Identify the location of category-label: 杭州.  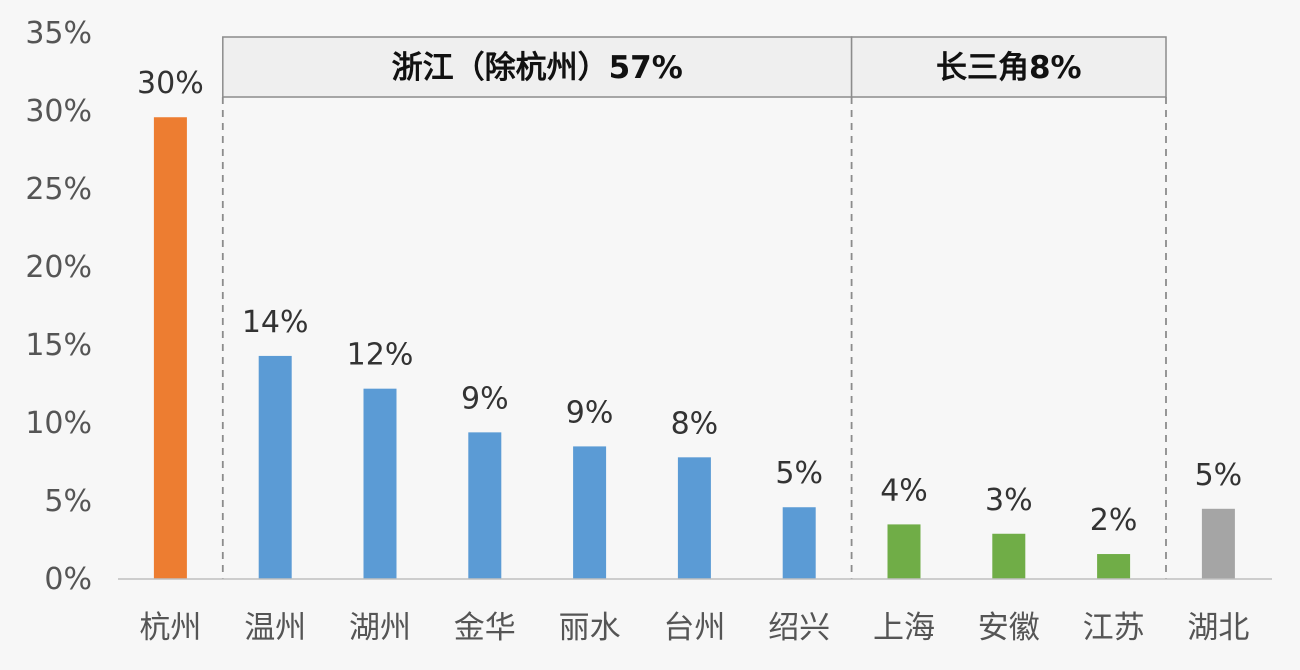
(170, 628).